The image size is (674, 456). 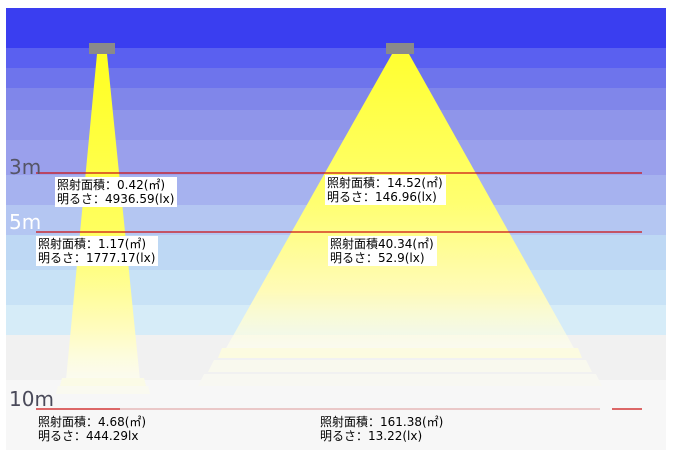 I want to click on wide-reading-5m: 照射面積40.34(㎡) 明るさ：52.9(lx), so click(x=382, y=251).